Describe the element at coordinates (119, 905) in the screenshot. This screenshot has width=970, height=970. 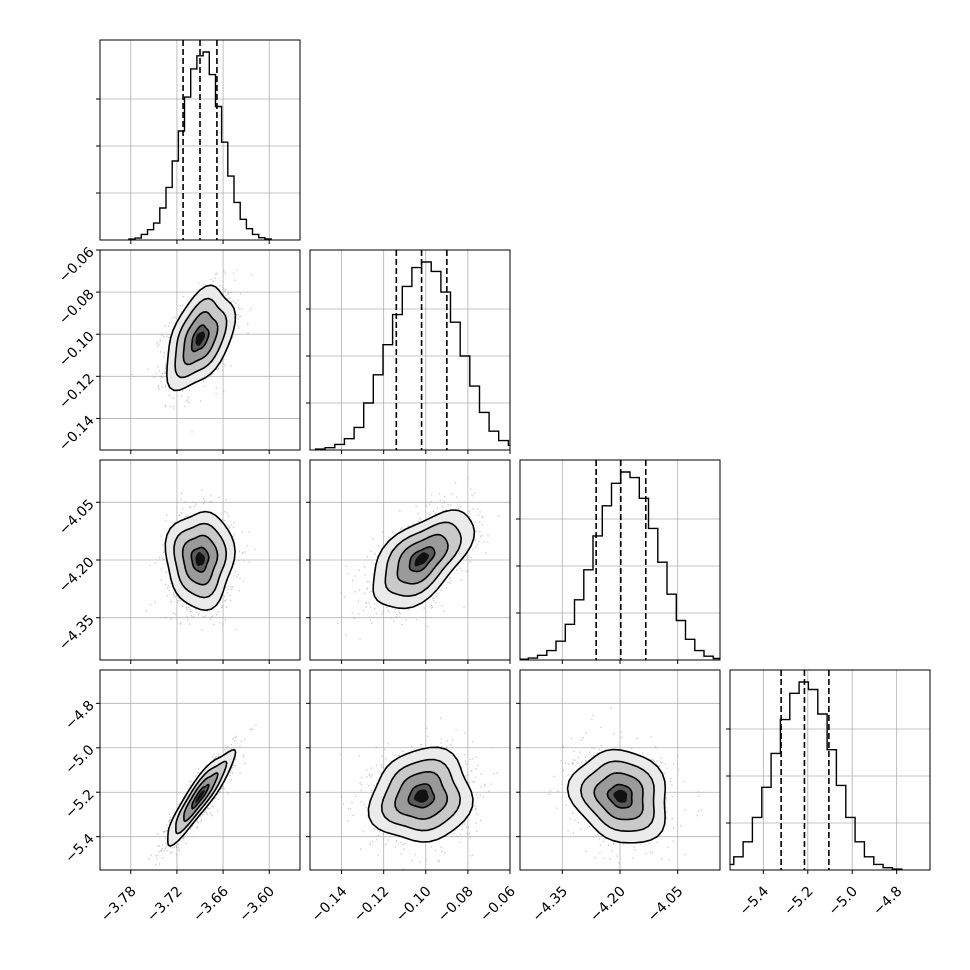
I see `x-tick-label: −3.78` at that location.